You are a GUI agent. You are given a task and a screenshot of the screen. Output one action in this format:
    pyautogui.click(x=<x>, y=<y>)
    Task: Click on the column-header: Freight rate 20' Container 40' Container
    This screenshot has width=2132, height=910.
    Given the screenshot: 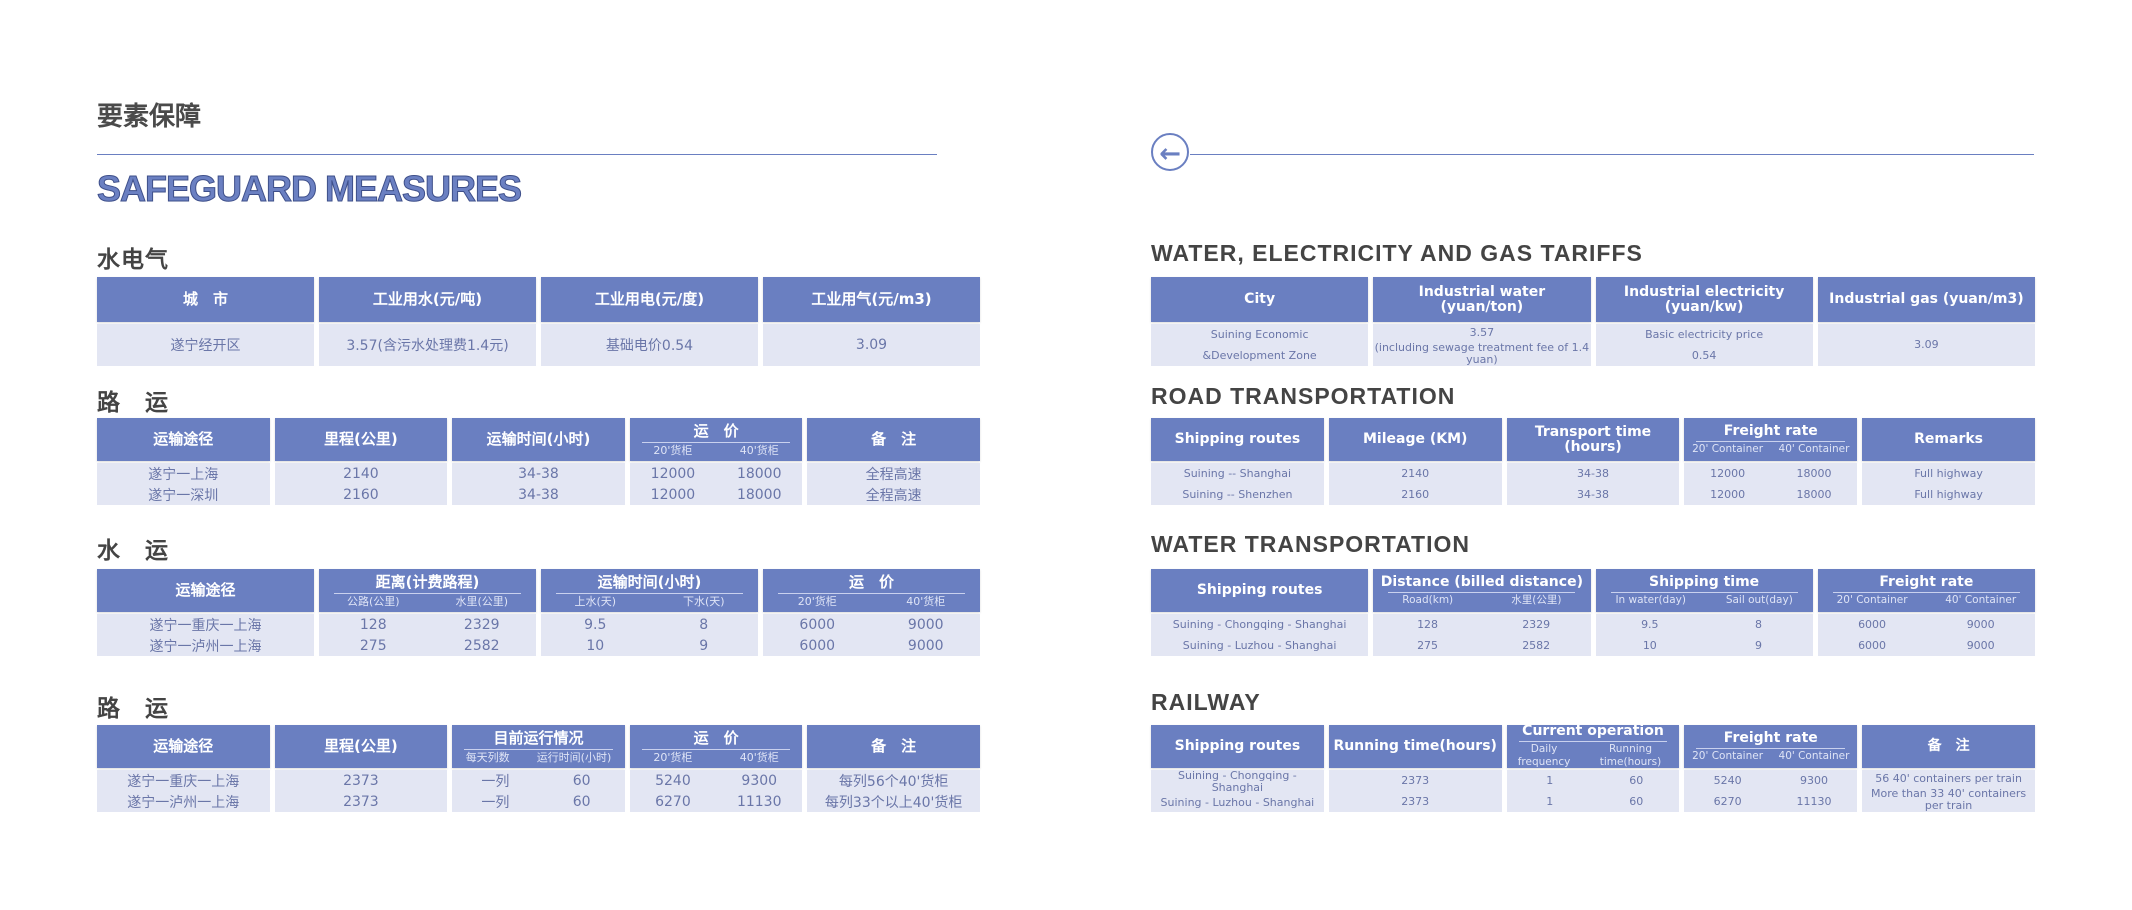 What is the action you would take?
    pyautogui.click(x=1771, y=746)
    